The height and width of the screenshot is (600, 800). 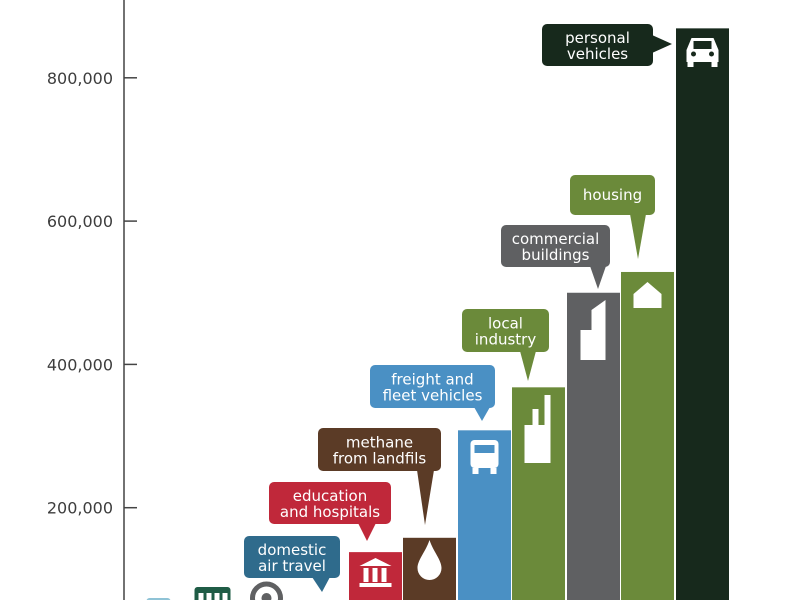 What do you see at coordinates (556, 247) in the screenshot?
I see `callout-text: commercial buildings` at bounding box center [556, 247].